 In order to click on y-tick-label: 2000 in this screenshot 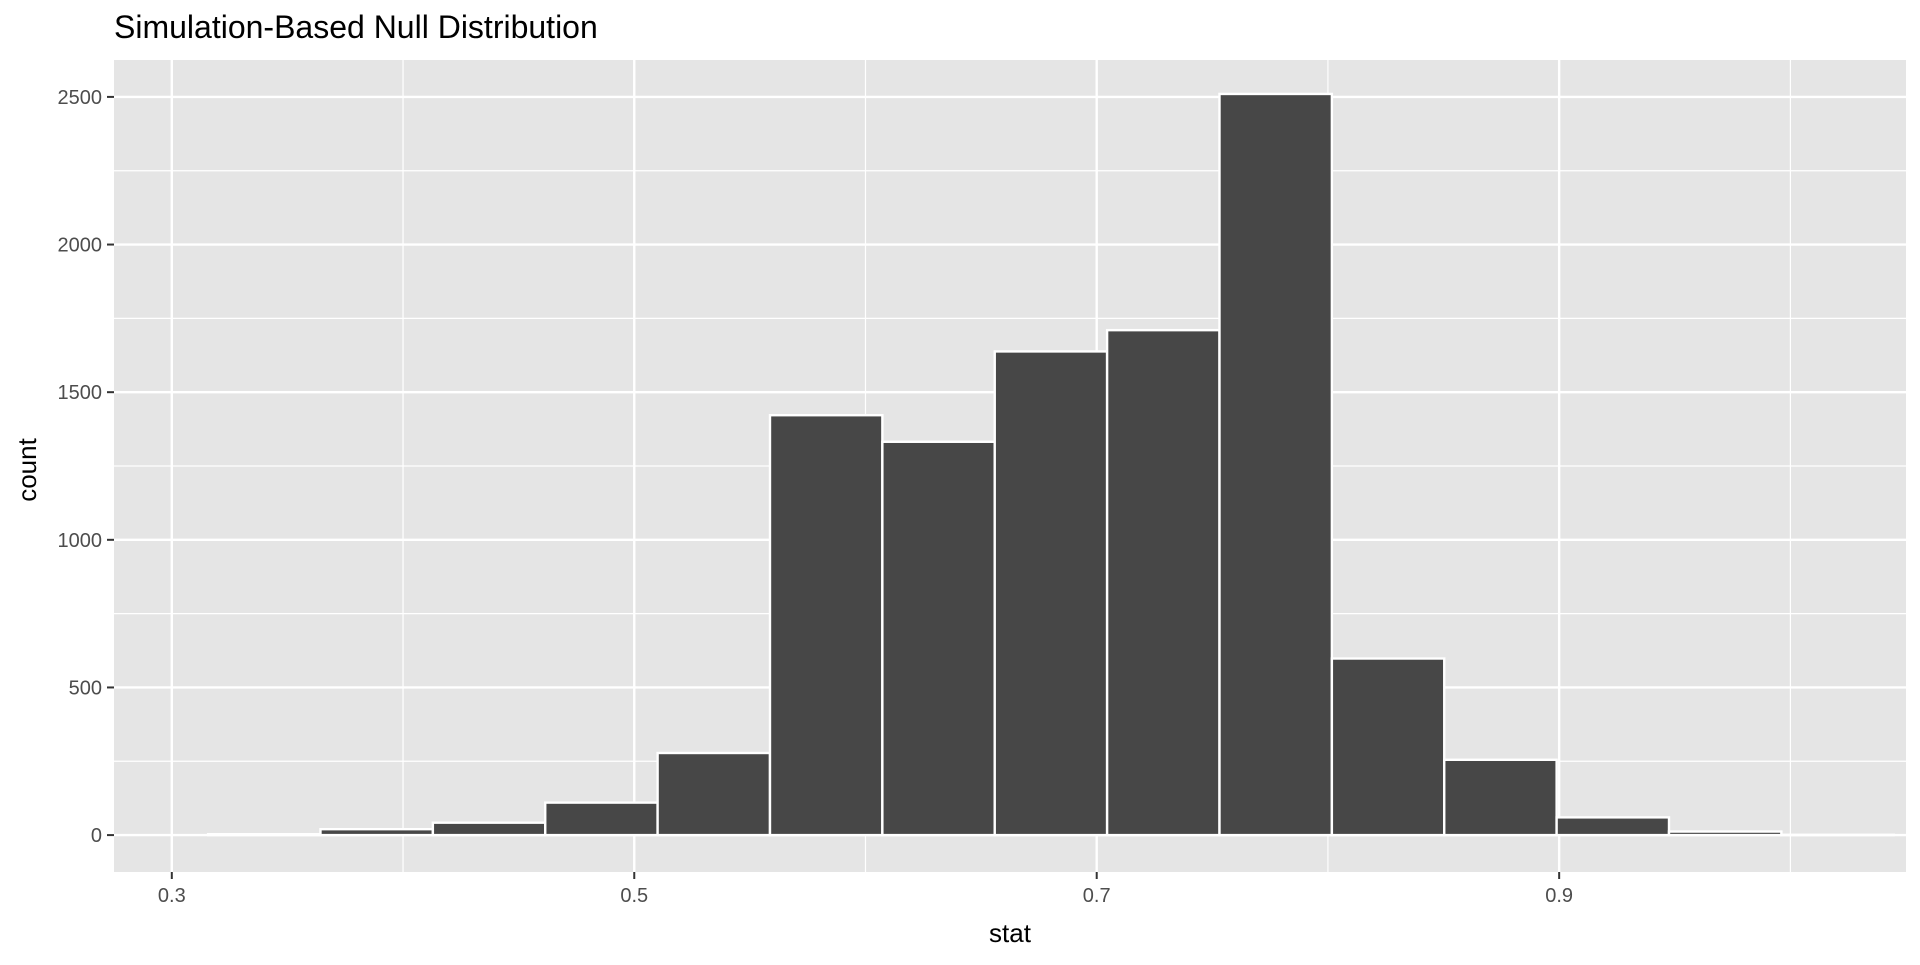, I will do `click(80, 246)`.